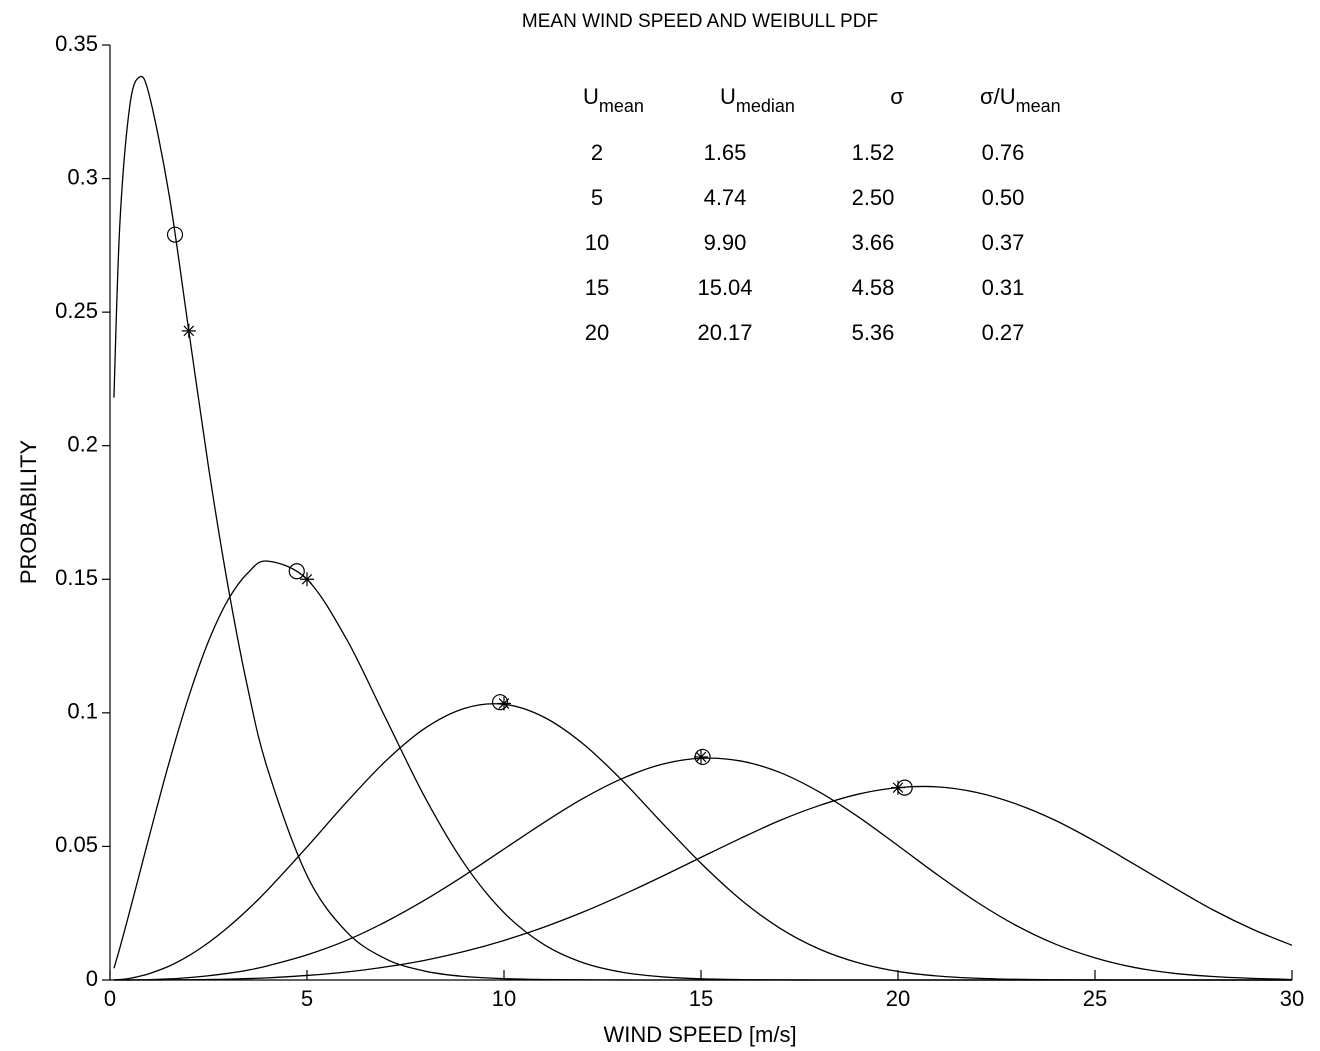 Image resolution: width=1320 pixels, height=1051 pixels. Describe the element at coordinates (1003, 332) in the screenshot. I see `table-cell: 0.27` at that location.